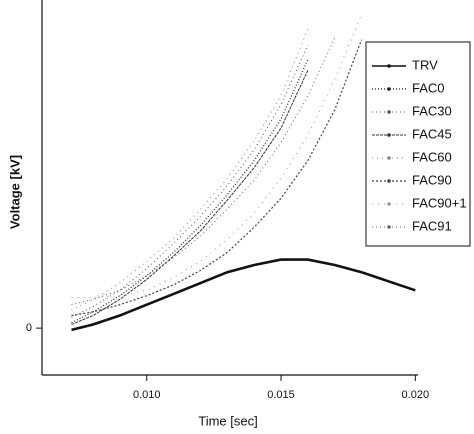  Describe the element at coordinates (29, 328) in the screenshot. I see `y-tick-label: 0` at that location.